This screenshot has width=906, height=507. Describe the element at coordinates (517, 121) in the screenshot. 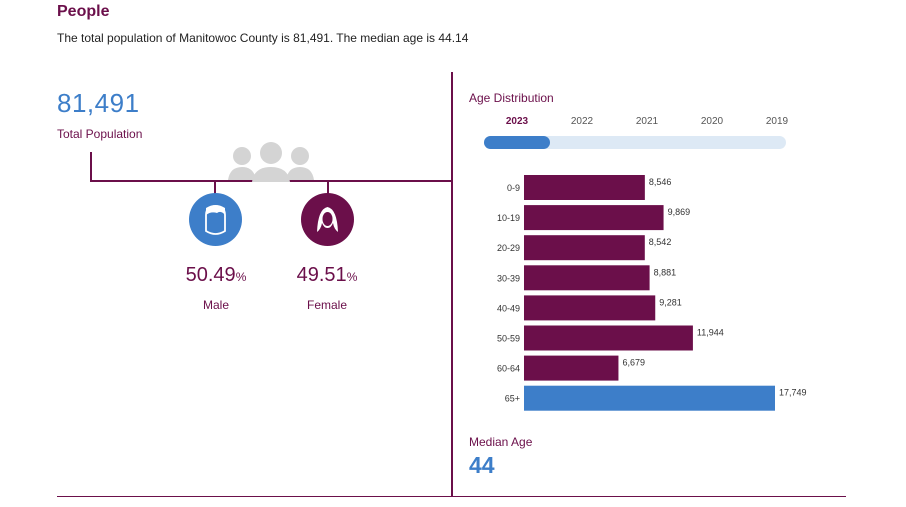

I see `year-tab-2023: 2023` at that location.